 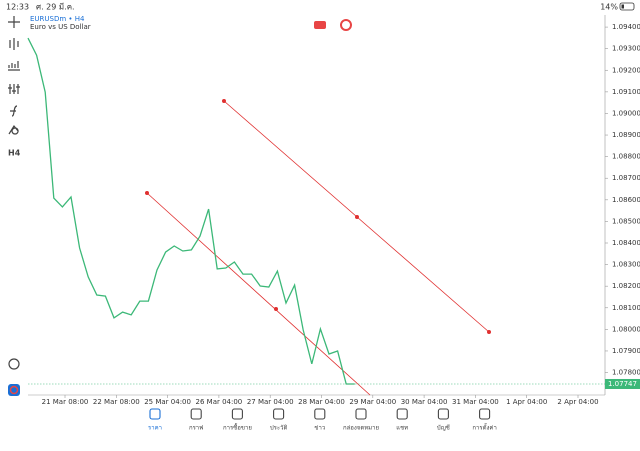 I want to click on y-tick-label: 1.08700, so click(x=626, y=178).